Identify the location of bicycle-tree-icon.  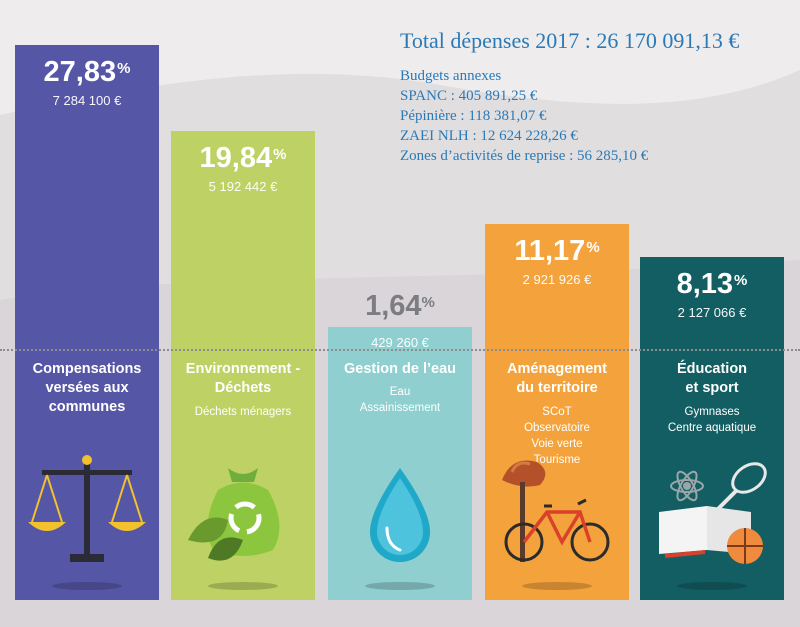
(557, 515).